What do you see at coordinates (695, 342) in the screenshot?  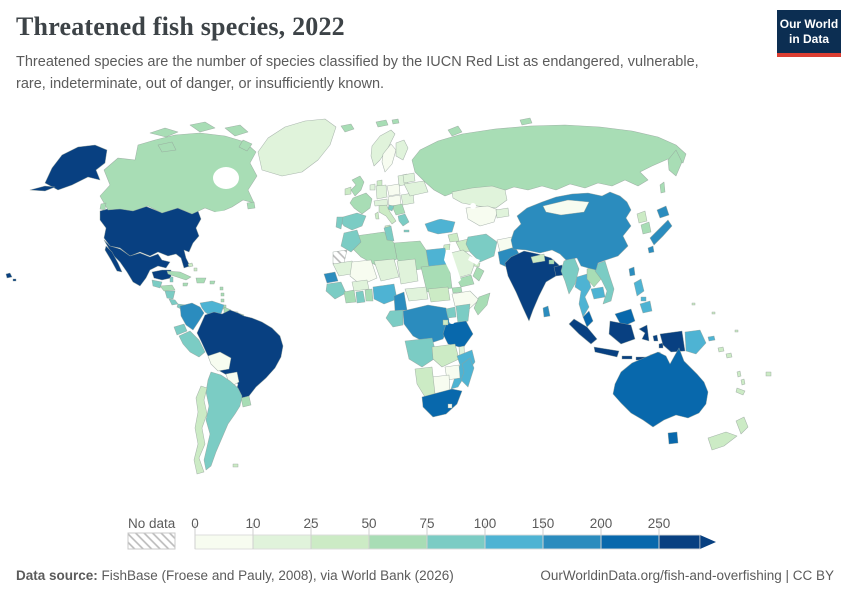 I see `country-papua-new-guinea: Papua New Guinea` at bounding box center [695, 342].